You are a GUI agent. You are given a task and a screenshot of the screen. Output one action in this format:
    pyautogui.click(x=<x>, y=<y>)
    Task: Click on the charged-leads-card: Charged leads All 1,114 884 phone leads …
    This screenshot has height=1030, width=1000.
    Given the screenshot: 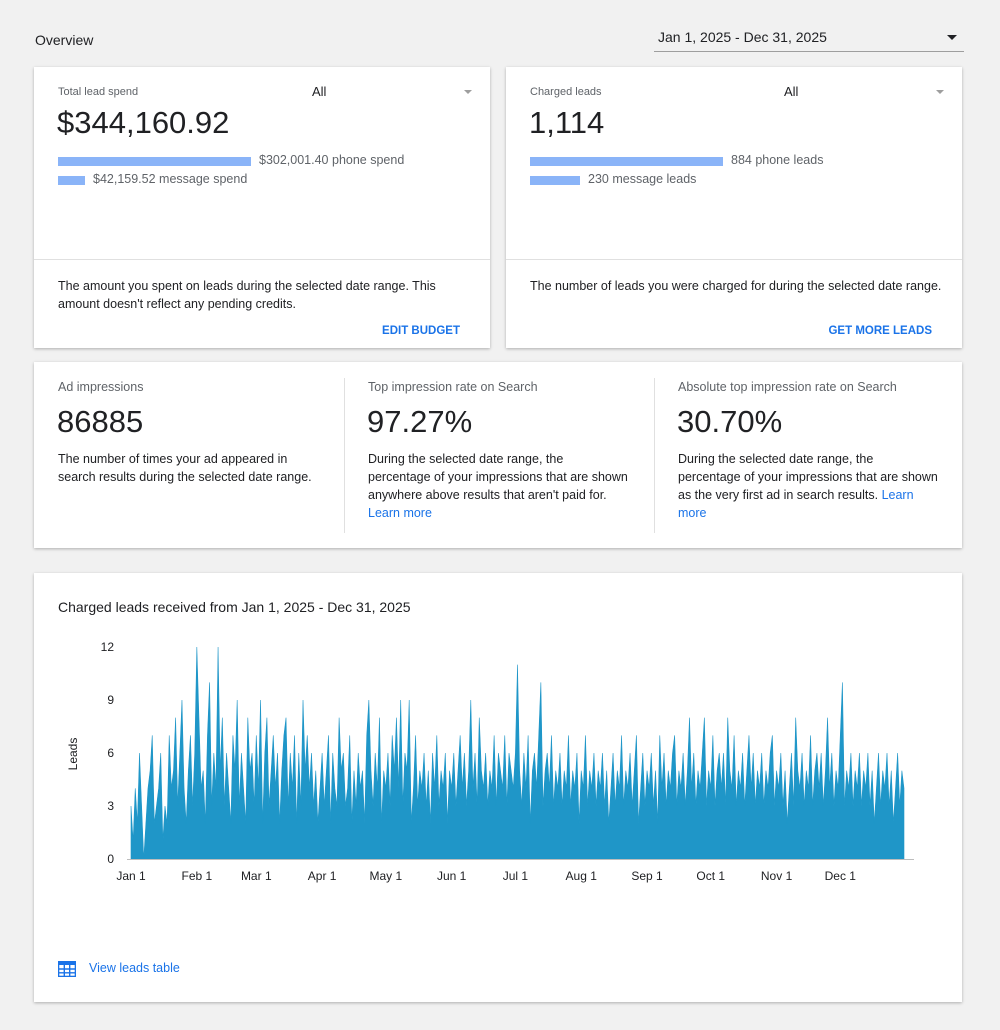 What is the action you would take?
    pyautogui.click(x=734, y=207)
    